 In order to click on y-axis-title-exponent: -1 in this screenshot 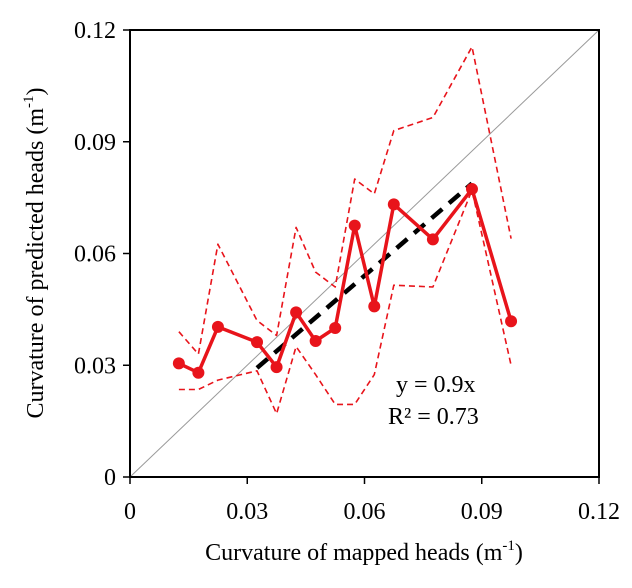, I will do `click(29, 101)`.